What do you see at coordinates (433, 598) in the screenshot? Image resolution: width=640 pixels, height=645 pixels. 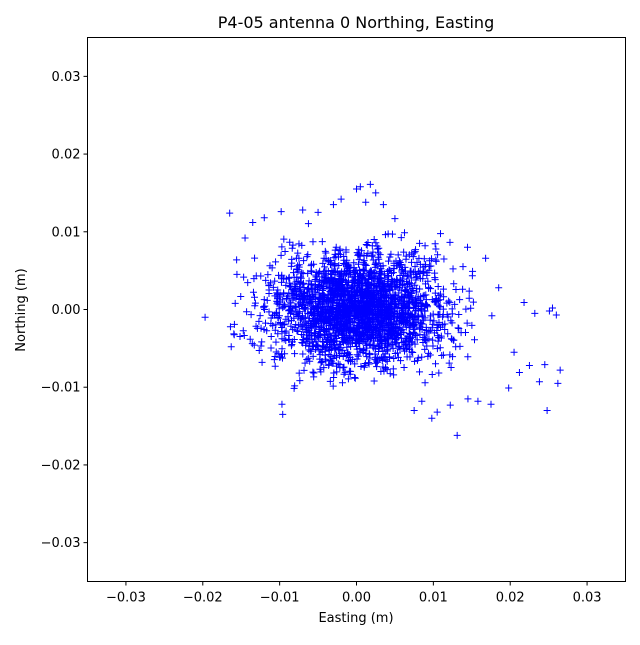 I see `x-tick-label: 0.01` at bounding box center [433, 598].